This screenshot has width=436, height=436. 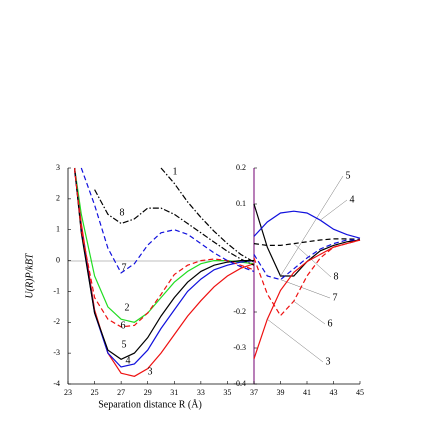 I want to click on x-tick-label: 33, so click(x=201, y=392).